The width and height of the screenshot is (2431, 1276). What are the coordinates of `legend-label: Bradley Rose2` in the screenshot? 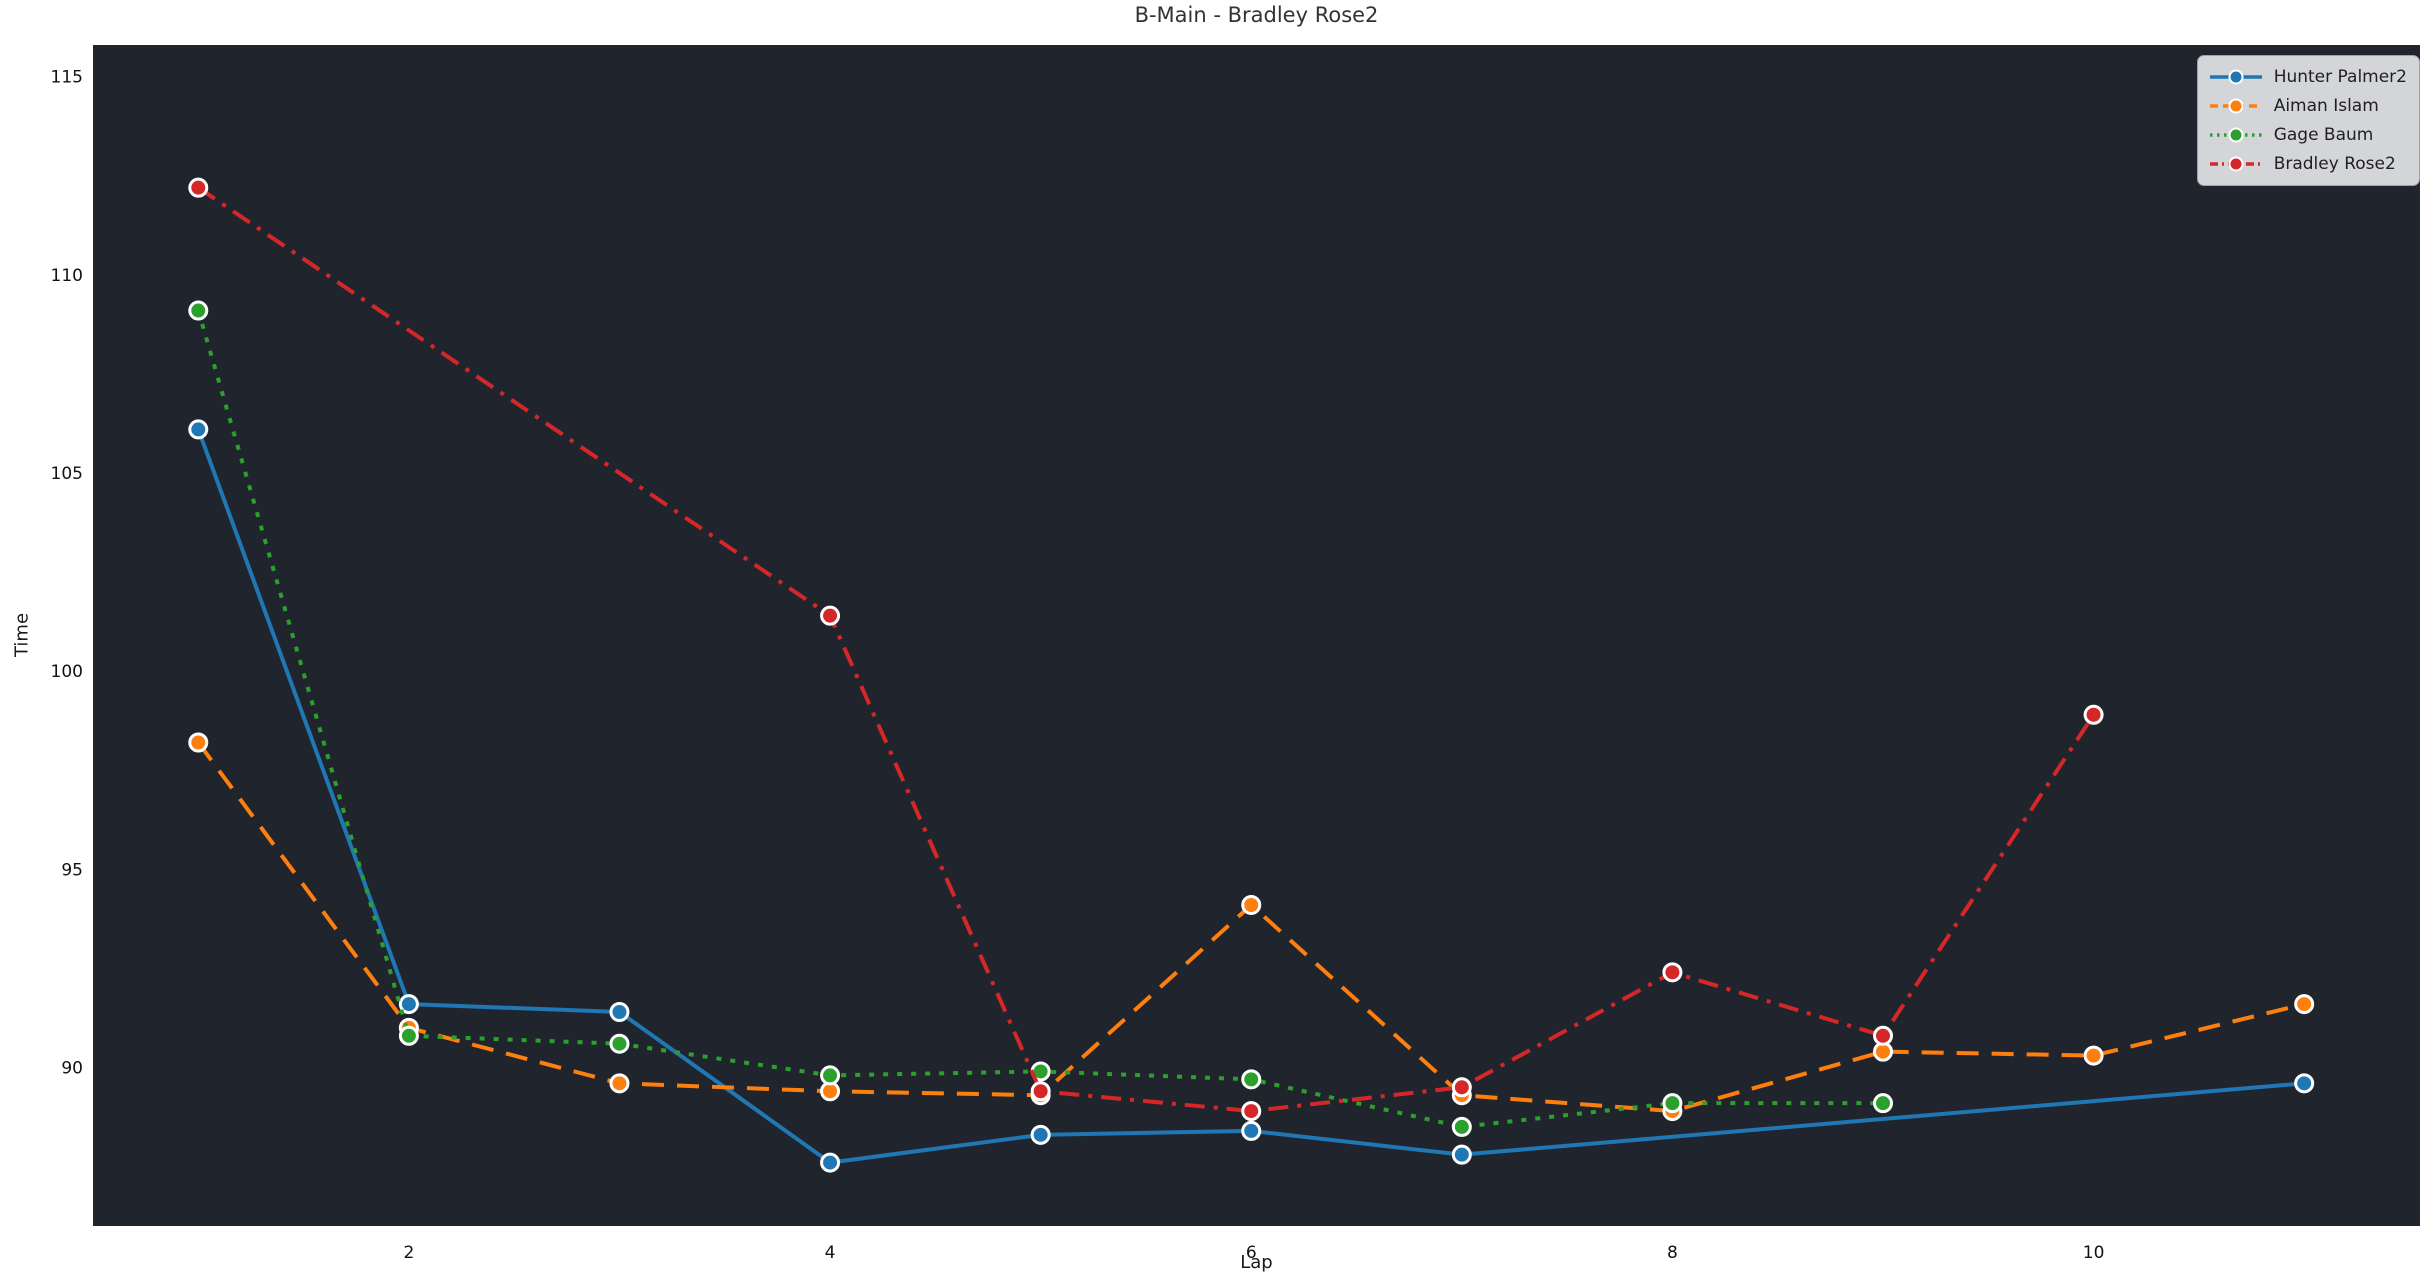 It's located at (2334, 164).